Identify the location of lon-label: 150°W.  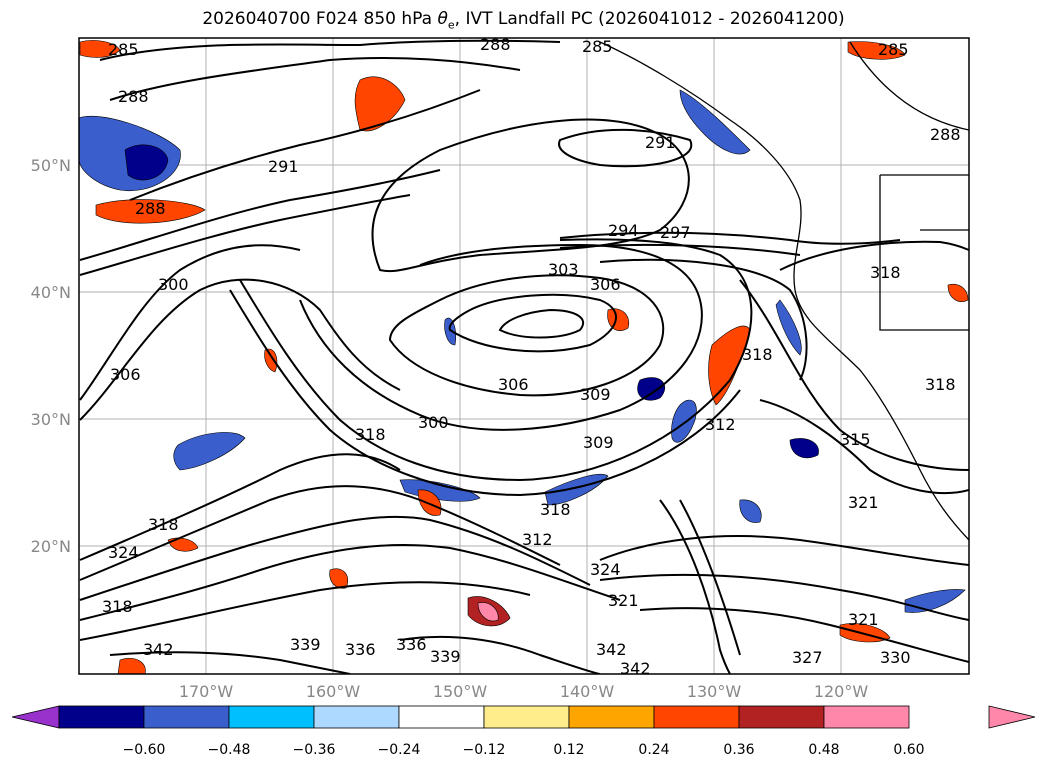
(460, 691).